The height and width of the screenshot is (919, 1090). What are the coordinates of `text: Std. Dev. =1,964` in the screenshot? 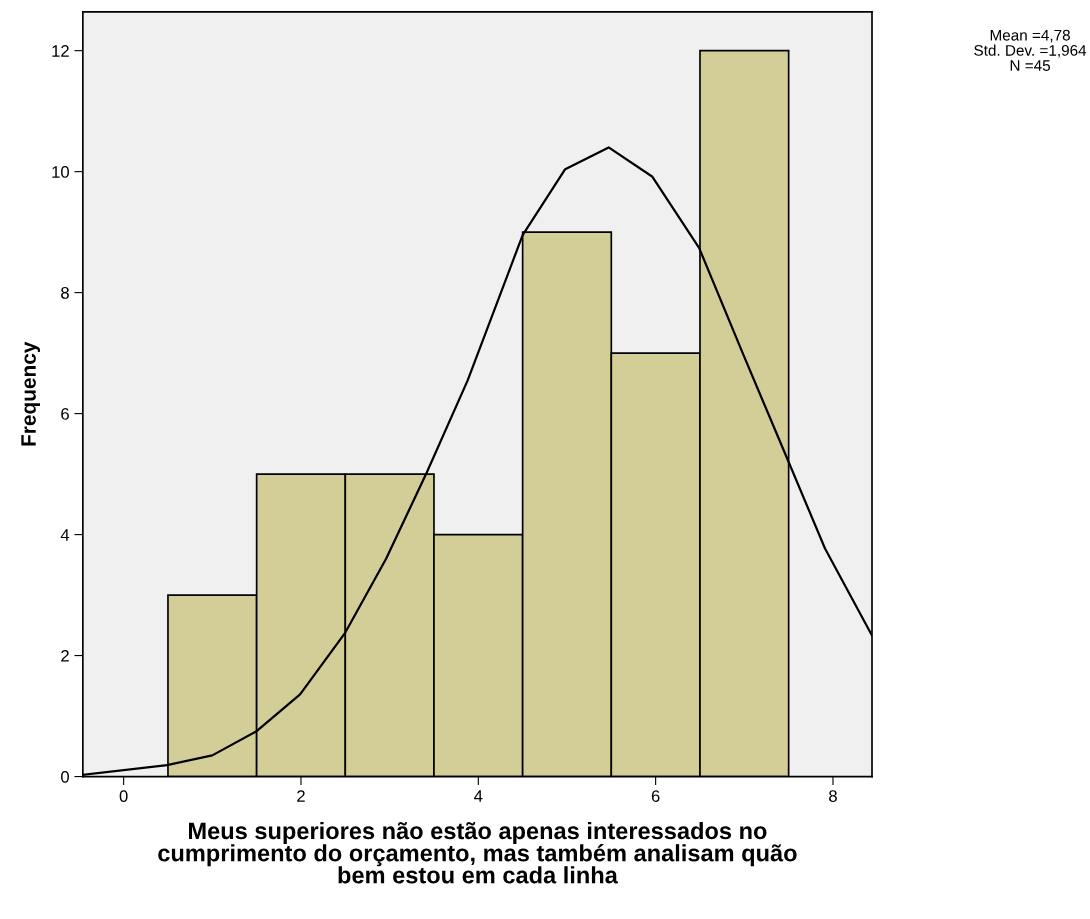 It's located at (1030, 51).